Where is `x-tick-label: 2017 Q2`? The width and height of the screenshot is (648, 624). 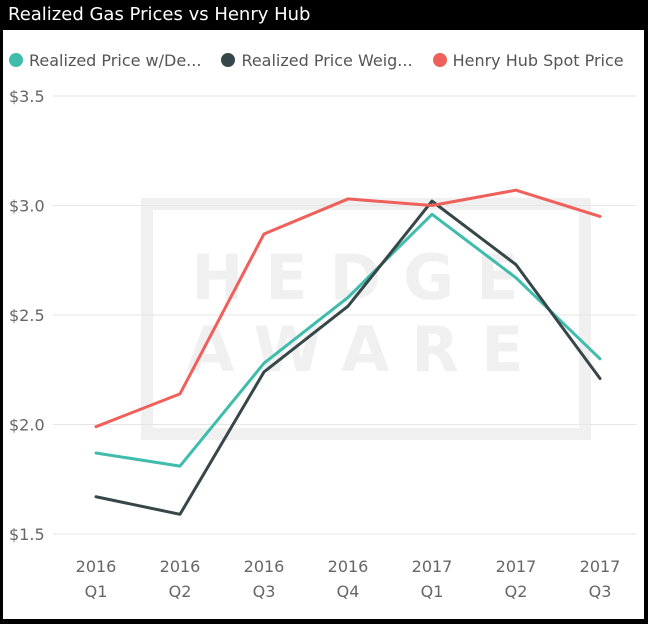 x-tick-label: 2017 Q2 is located at coordinates (516, 579).